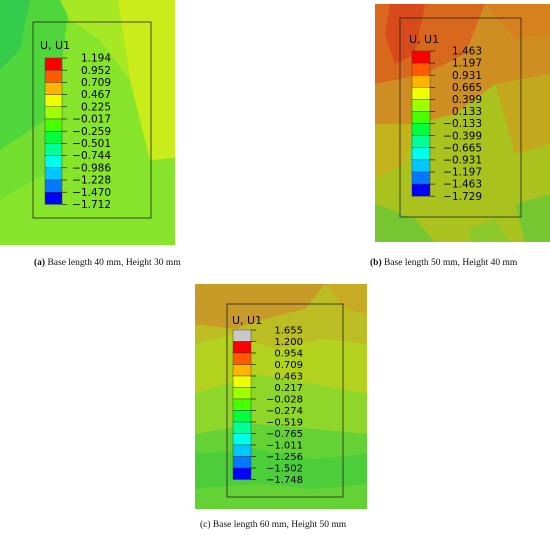  What do you see at coordinates (279, 525) in the screenshot?
I see `caption-text: Base length 60 mm, Height 50 mm` at bounding box center [279, 525].